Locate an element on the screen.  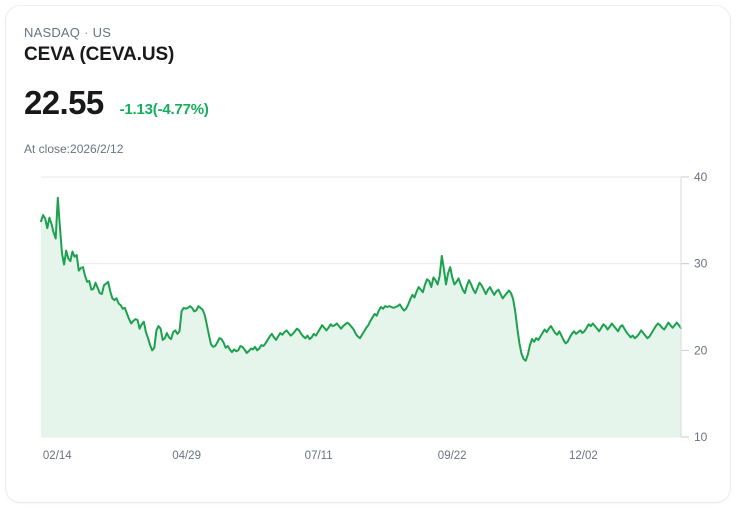
y-axis-tick-label: 20 is located at coordinates (701, 350).